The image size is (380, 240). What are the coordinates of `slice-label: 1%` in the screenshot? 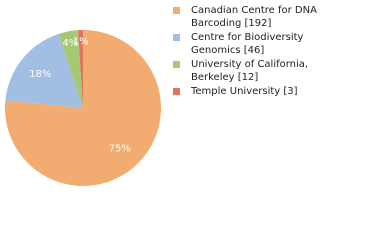 It's located at (81, 42).